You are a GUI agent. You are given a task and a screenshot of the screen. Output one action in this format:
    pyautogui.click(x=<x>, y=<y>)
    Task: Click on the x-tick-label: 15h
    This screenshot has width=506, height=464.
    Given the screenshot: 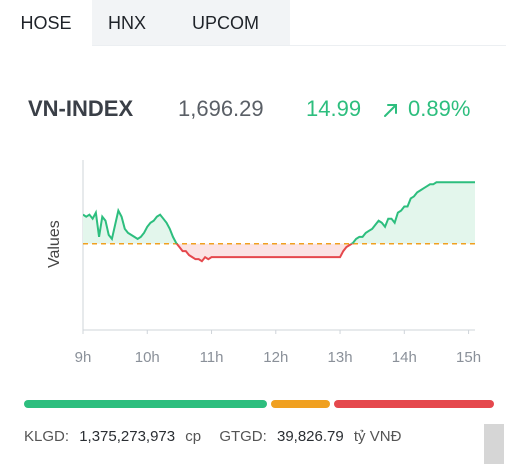 What is the action you would take?
    pyautogui.click(x=468, y=357)
    